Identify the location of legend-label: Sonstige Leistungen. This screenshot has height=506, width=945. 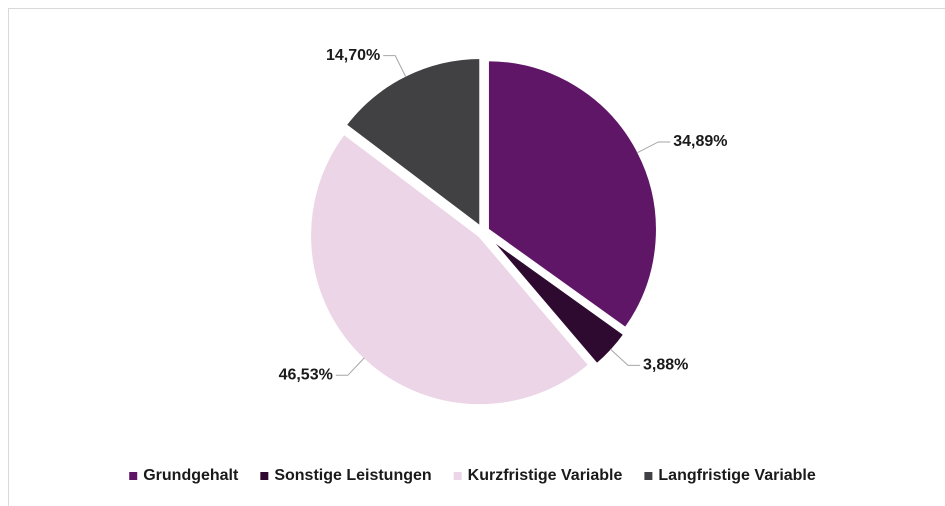
(352, 475).